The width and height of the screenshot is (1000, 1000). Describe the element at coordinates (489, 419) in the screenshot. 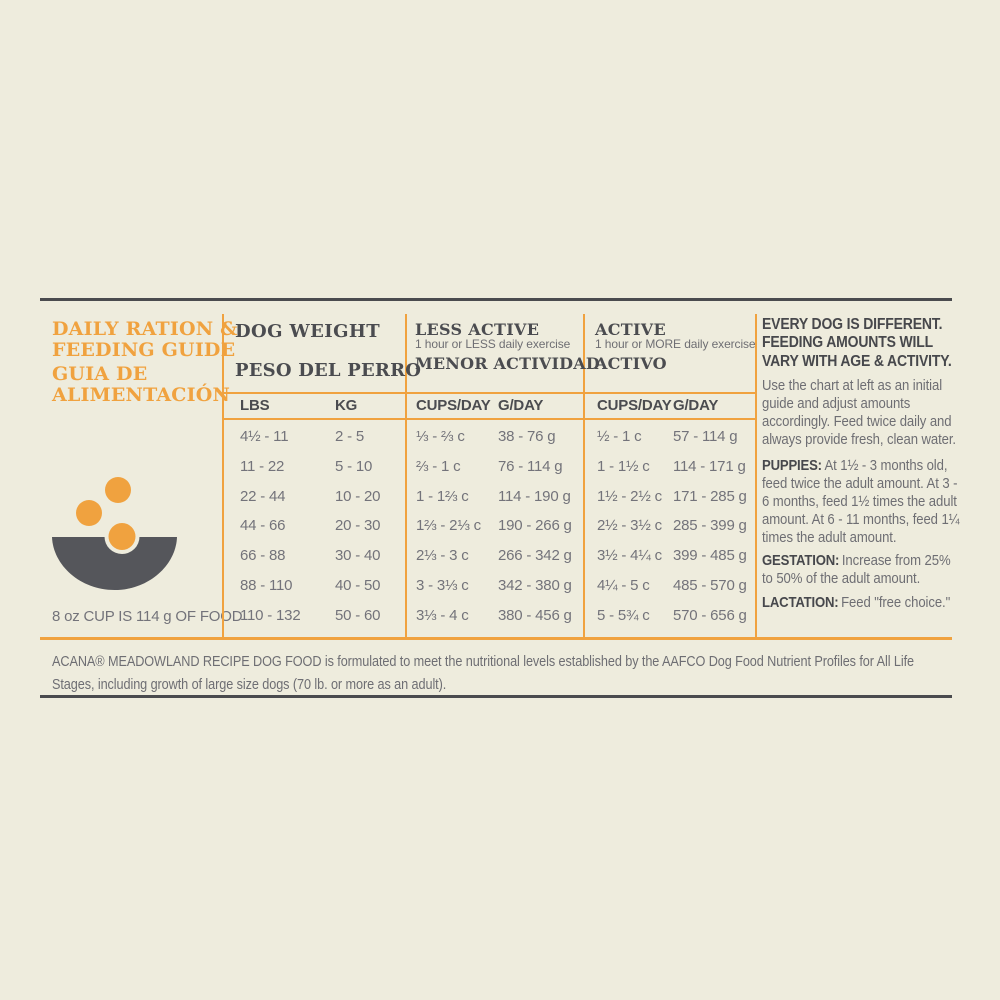

I see `header-rule-bottom` at that location.